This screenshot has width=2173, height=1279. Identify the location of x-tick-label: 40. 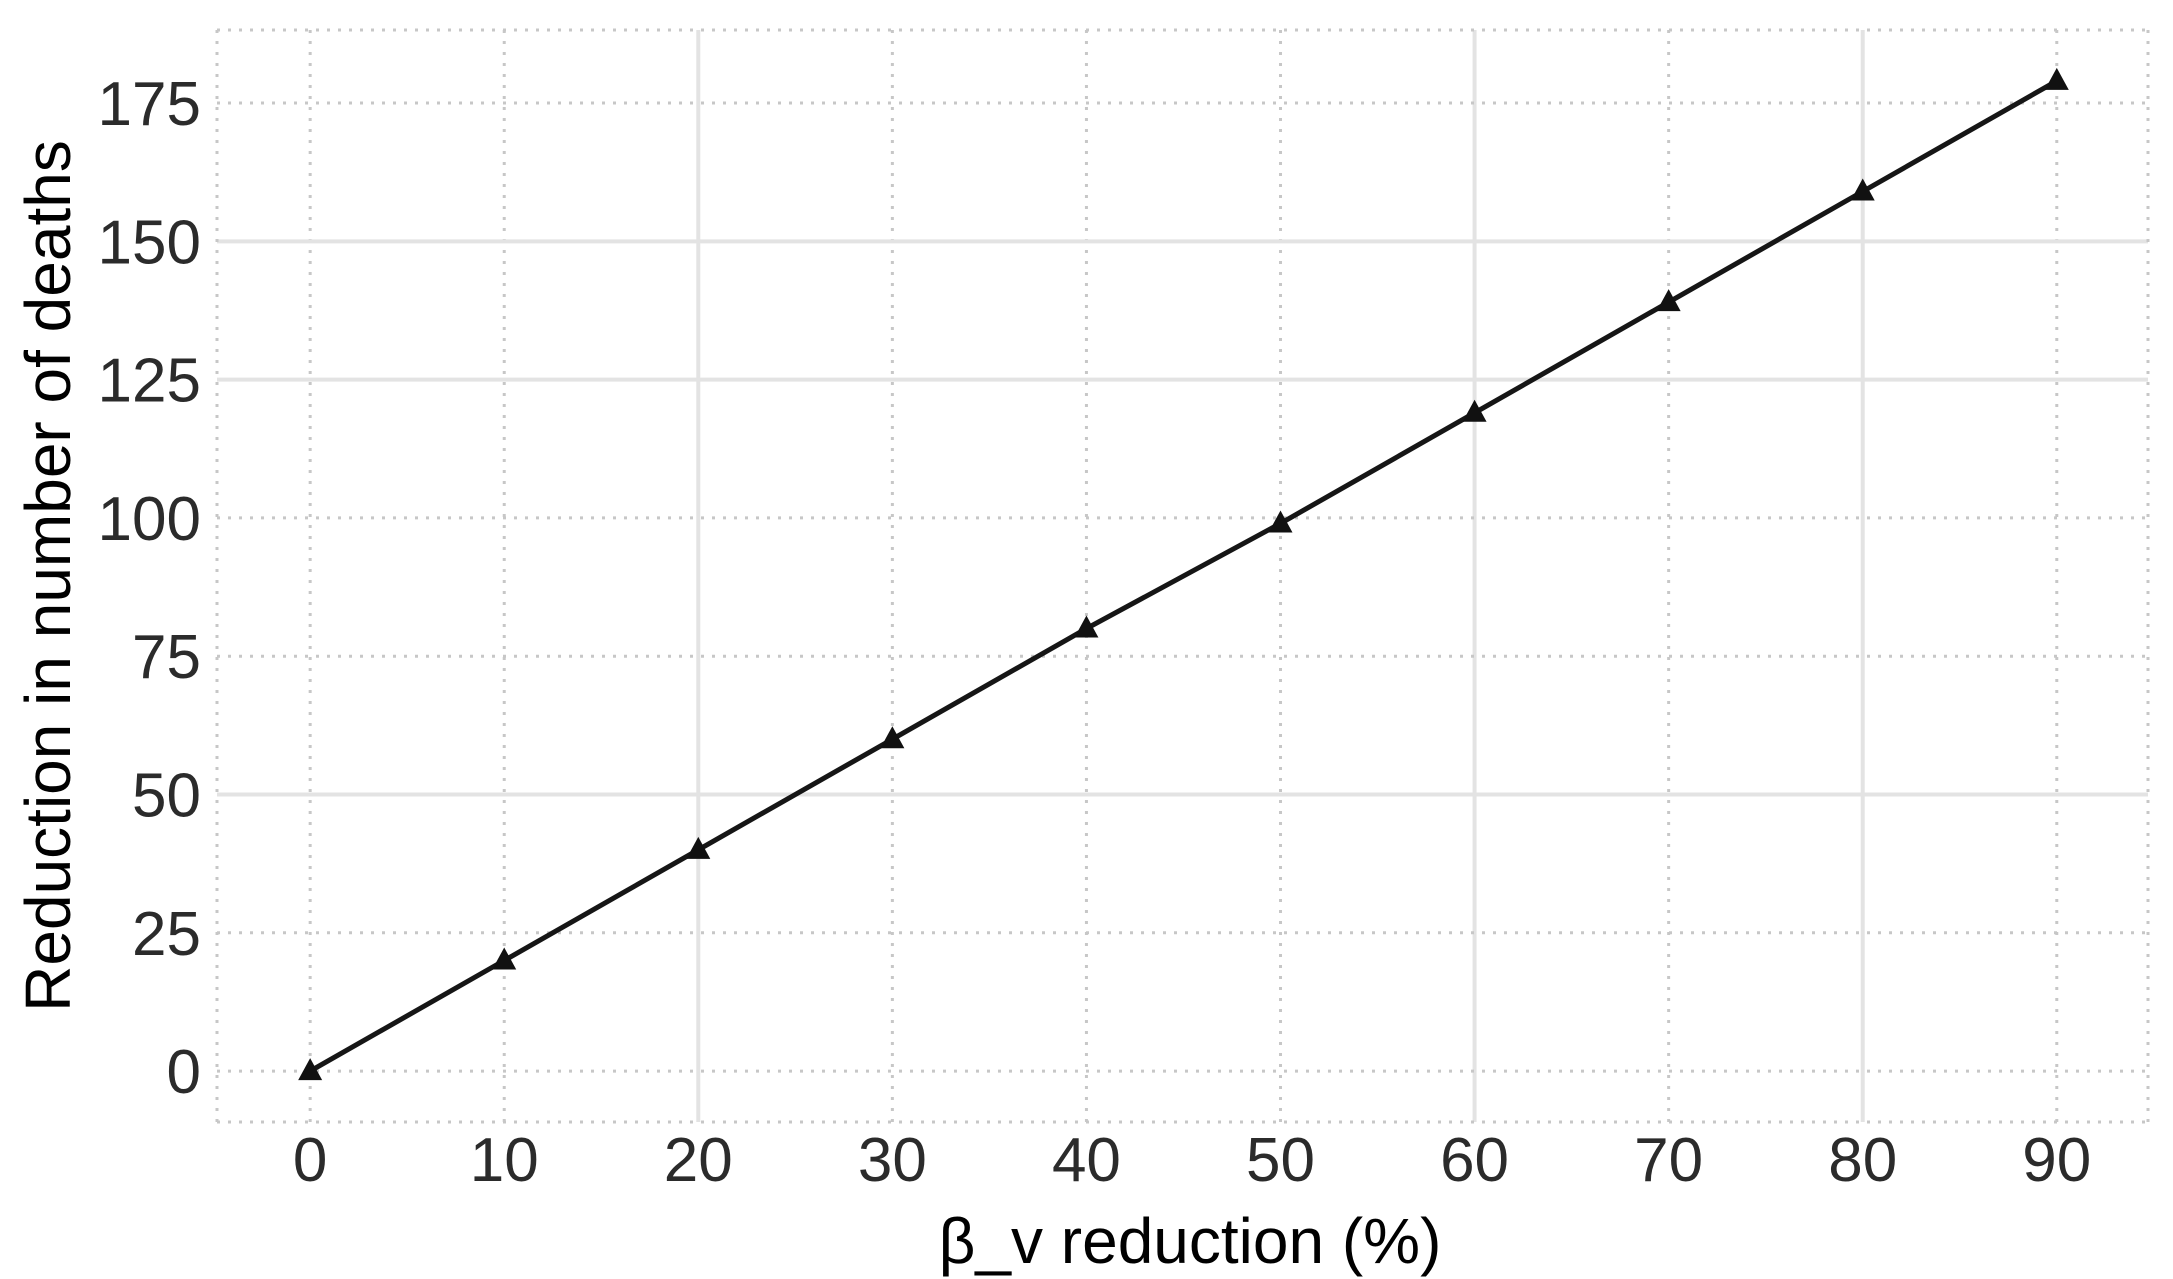
(1086, 1160).